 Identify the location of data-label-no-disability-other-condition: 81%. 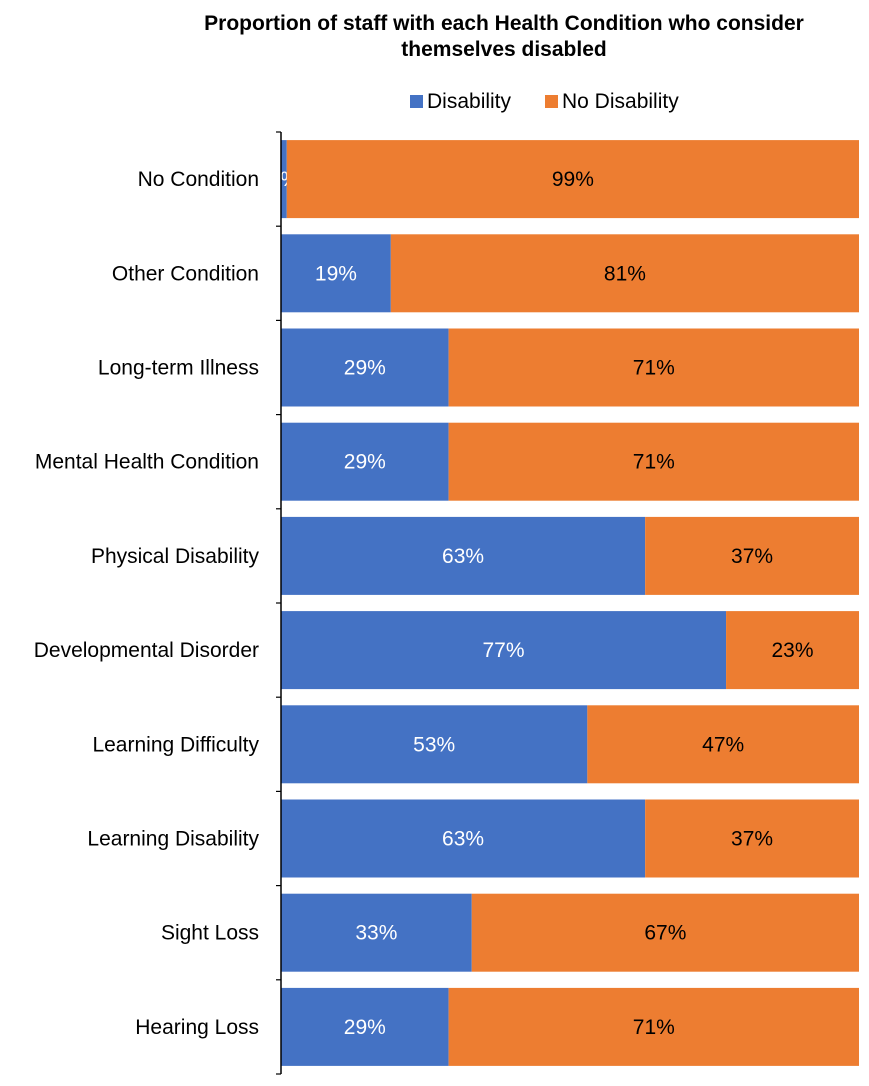
(625, 273).